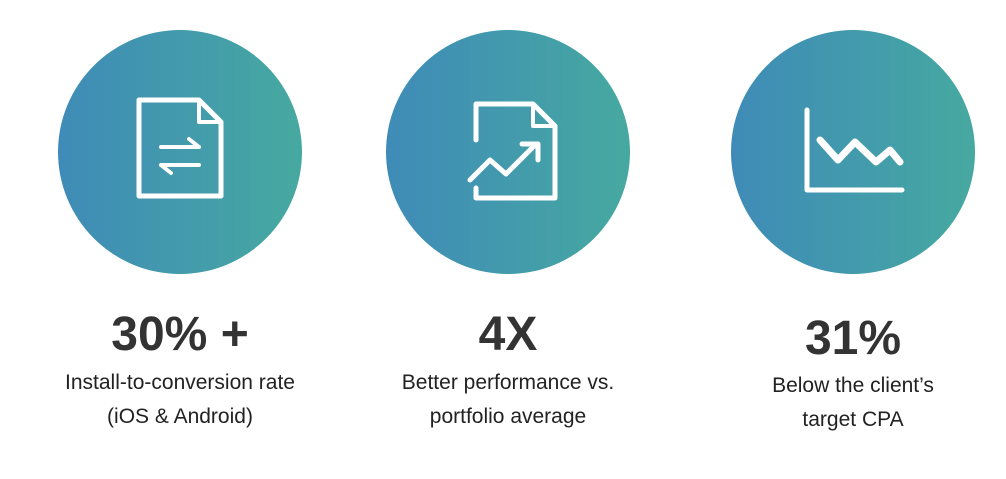 Image resolution: width=1006 pixels, height=479 pixels. I want to click on decline-chart-icon, so click(854, 150).